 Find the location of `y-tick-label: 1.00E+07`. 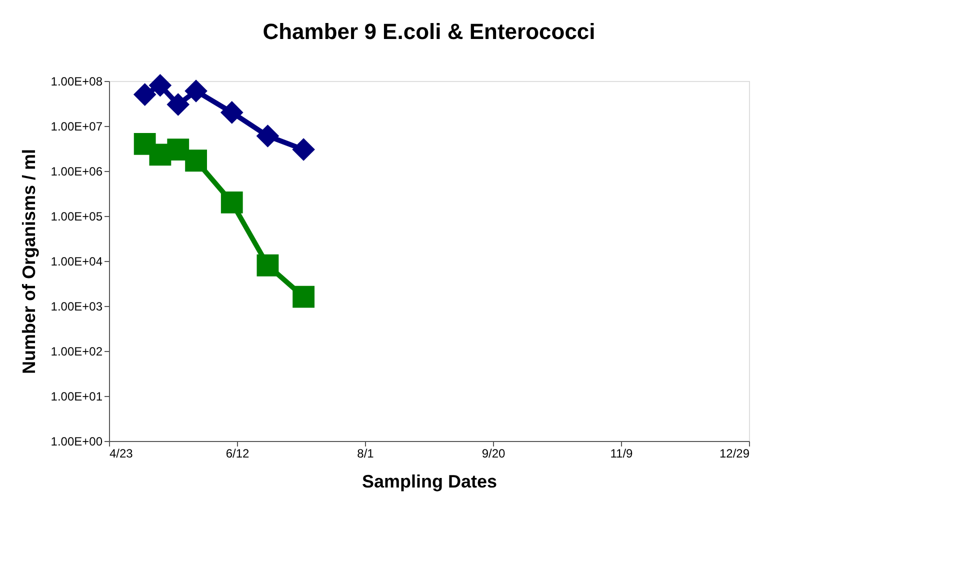

y-tick-label: 1.00E+07 is located at coordinates (76, 127).